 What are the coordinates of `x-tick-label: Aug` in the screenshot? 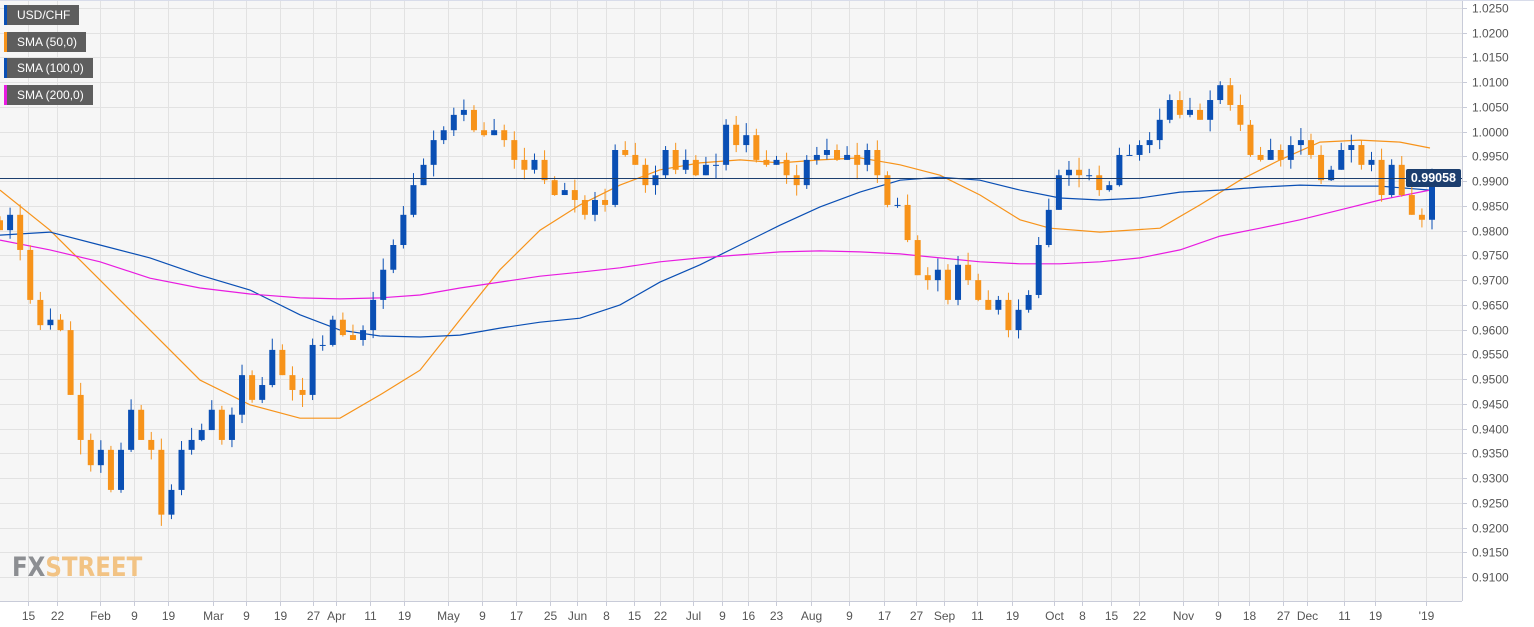 It's located at (811, 616).